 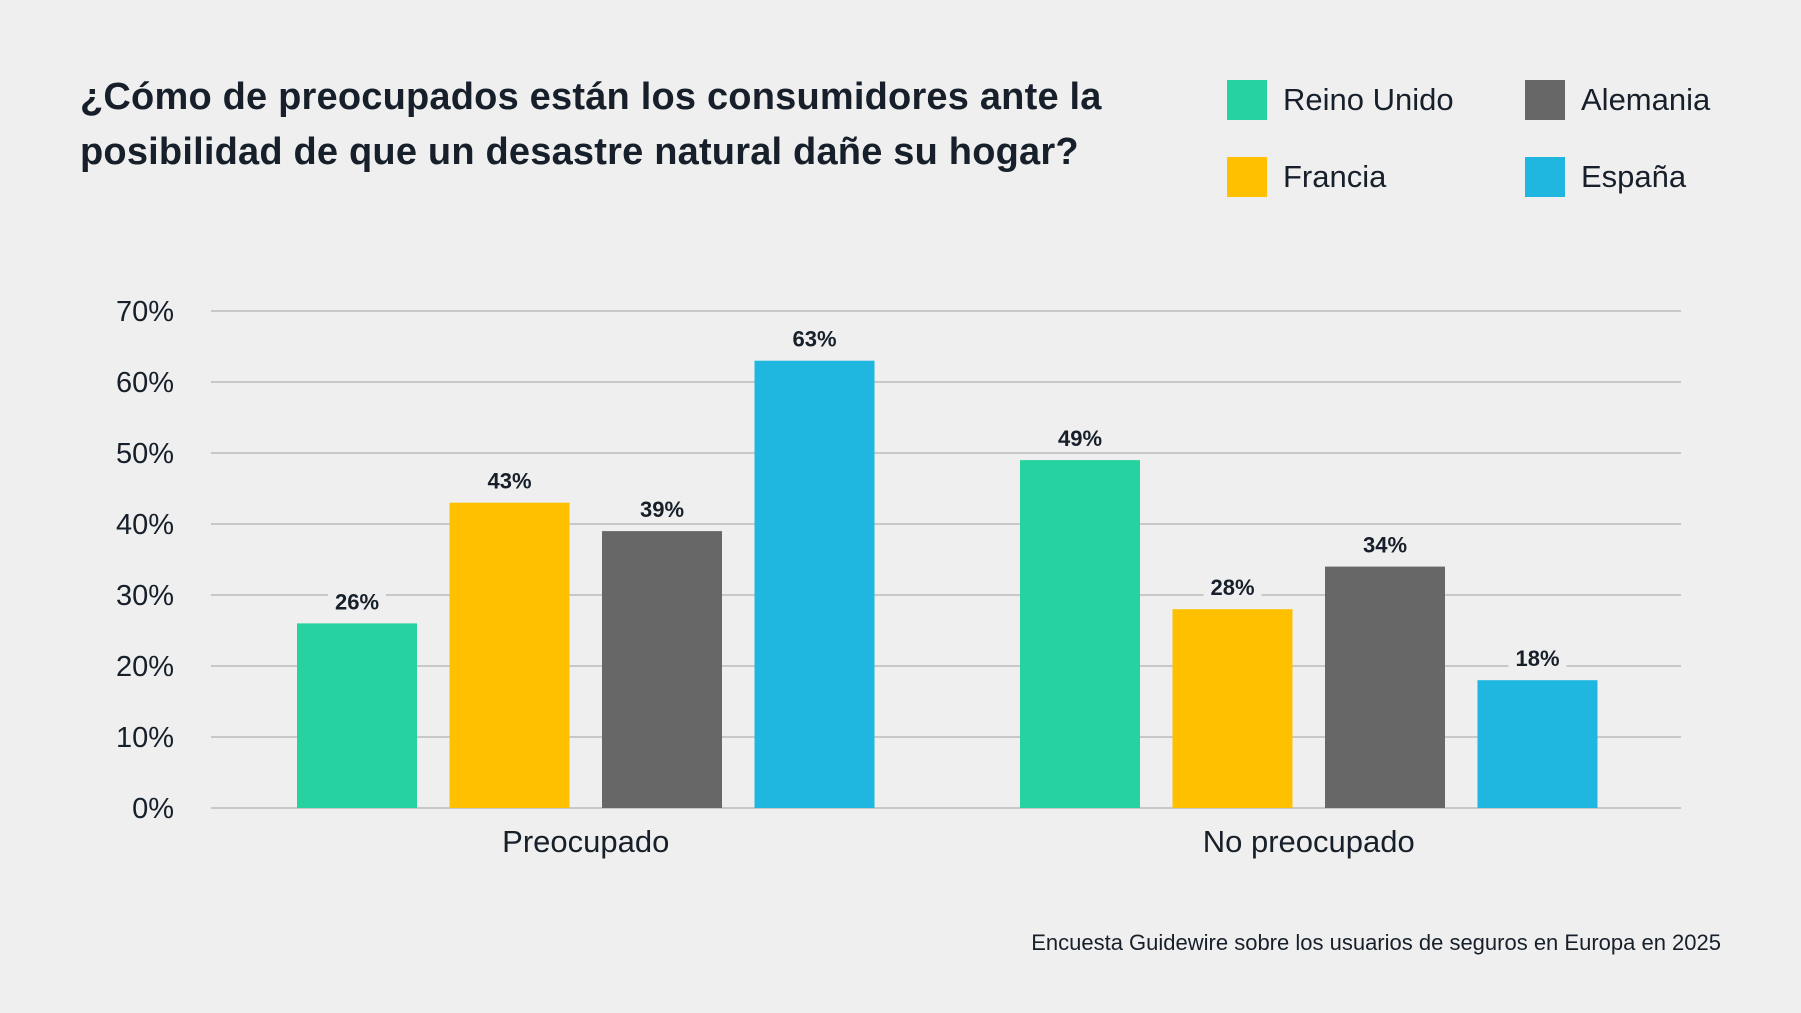 What do you see at coordinates (145, 383) in the screenshot?
I see `y-tick-label: 60%` at bounding box center [145, 383].